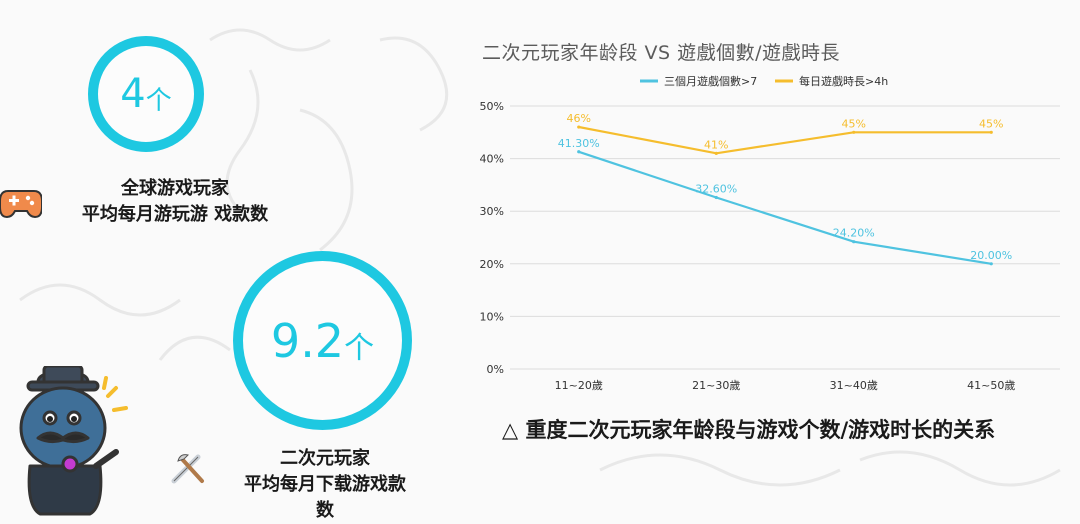 The width and height of the screenshot is (1080, 524). I want to click on stat2-label: 二次元玩家 平均每月下载游戏款 数, so click(325, 485).